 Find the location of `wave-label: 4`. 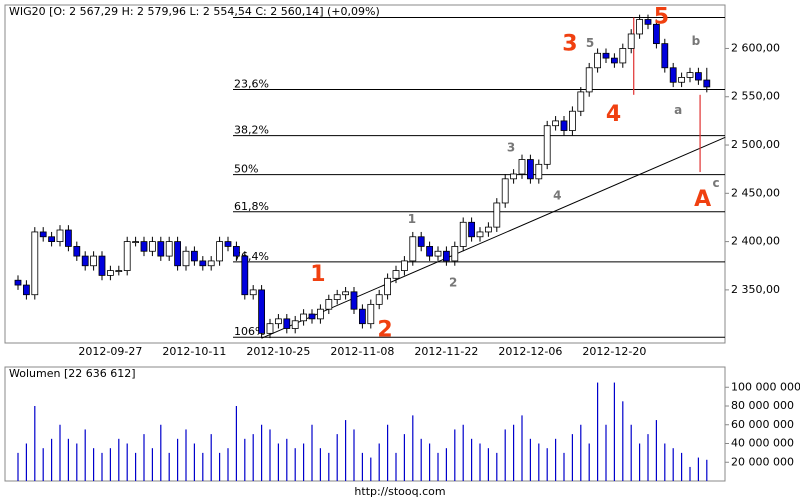

wave-label: 4 is located at coordinates (613, 114).